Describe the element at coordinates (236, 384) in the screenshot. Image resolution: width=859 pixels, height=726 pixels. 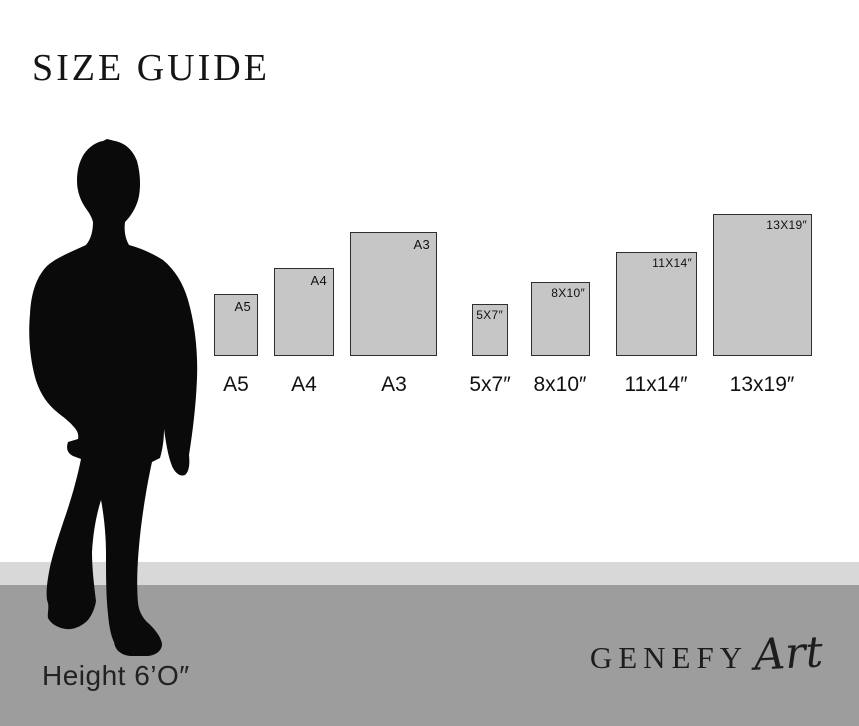
I see `size-caption-a5: A5` at that location.